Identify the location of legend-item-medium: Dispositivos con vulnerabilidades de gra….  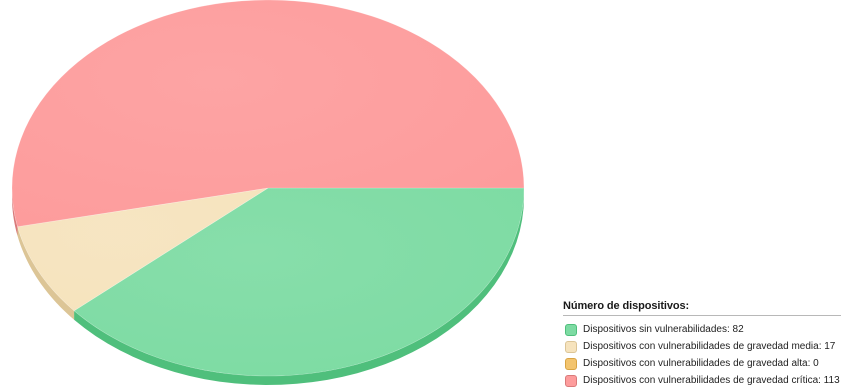
(702, 346).